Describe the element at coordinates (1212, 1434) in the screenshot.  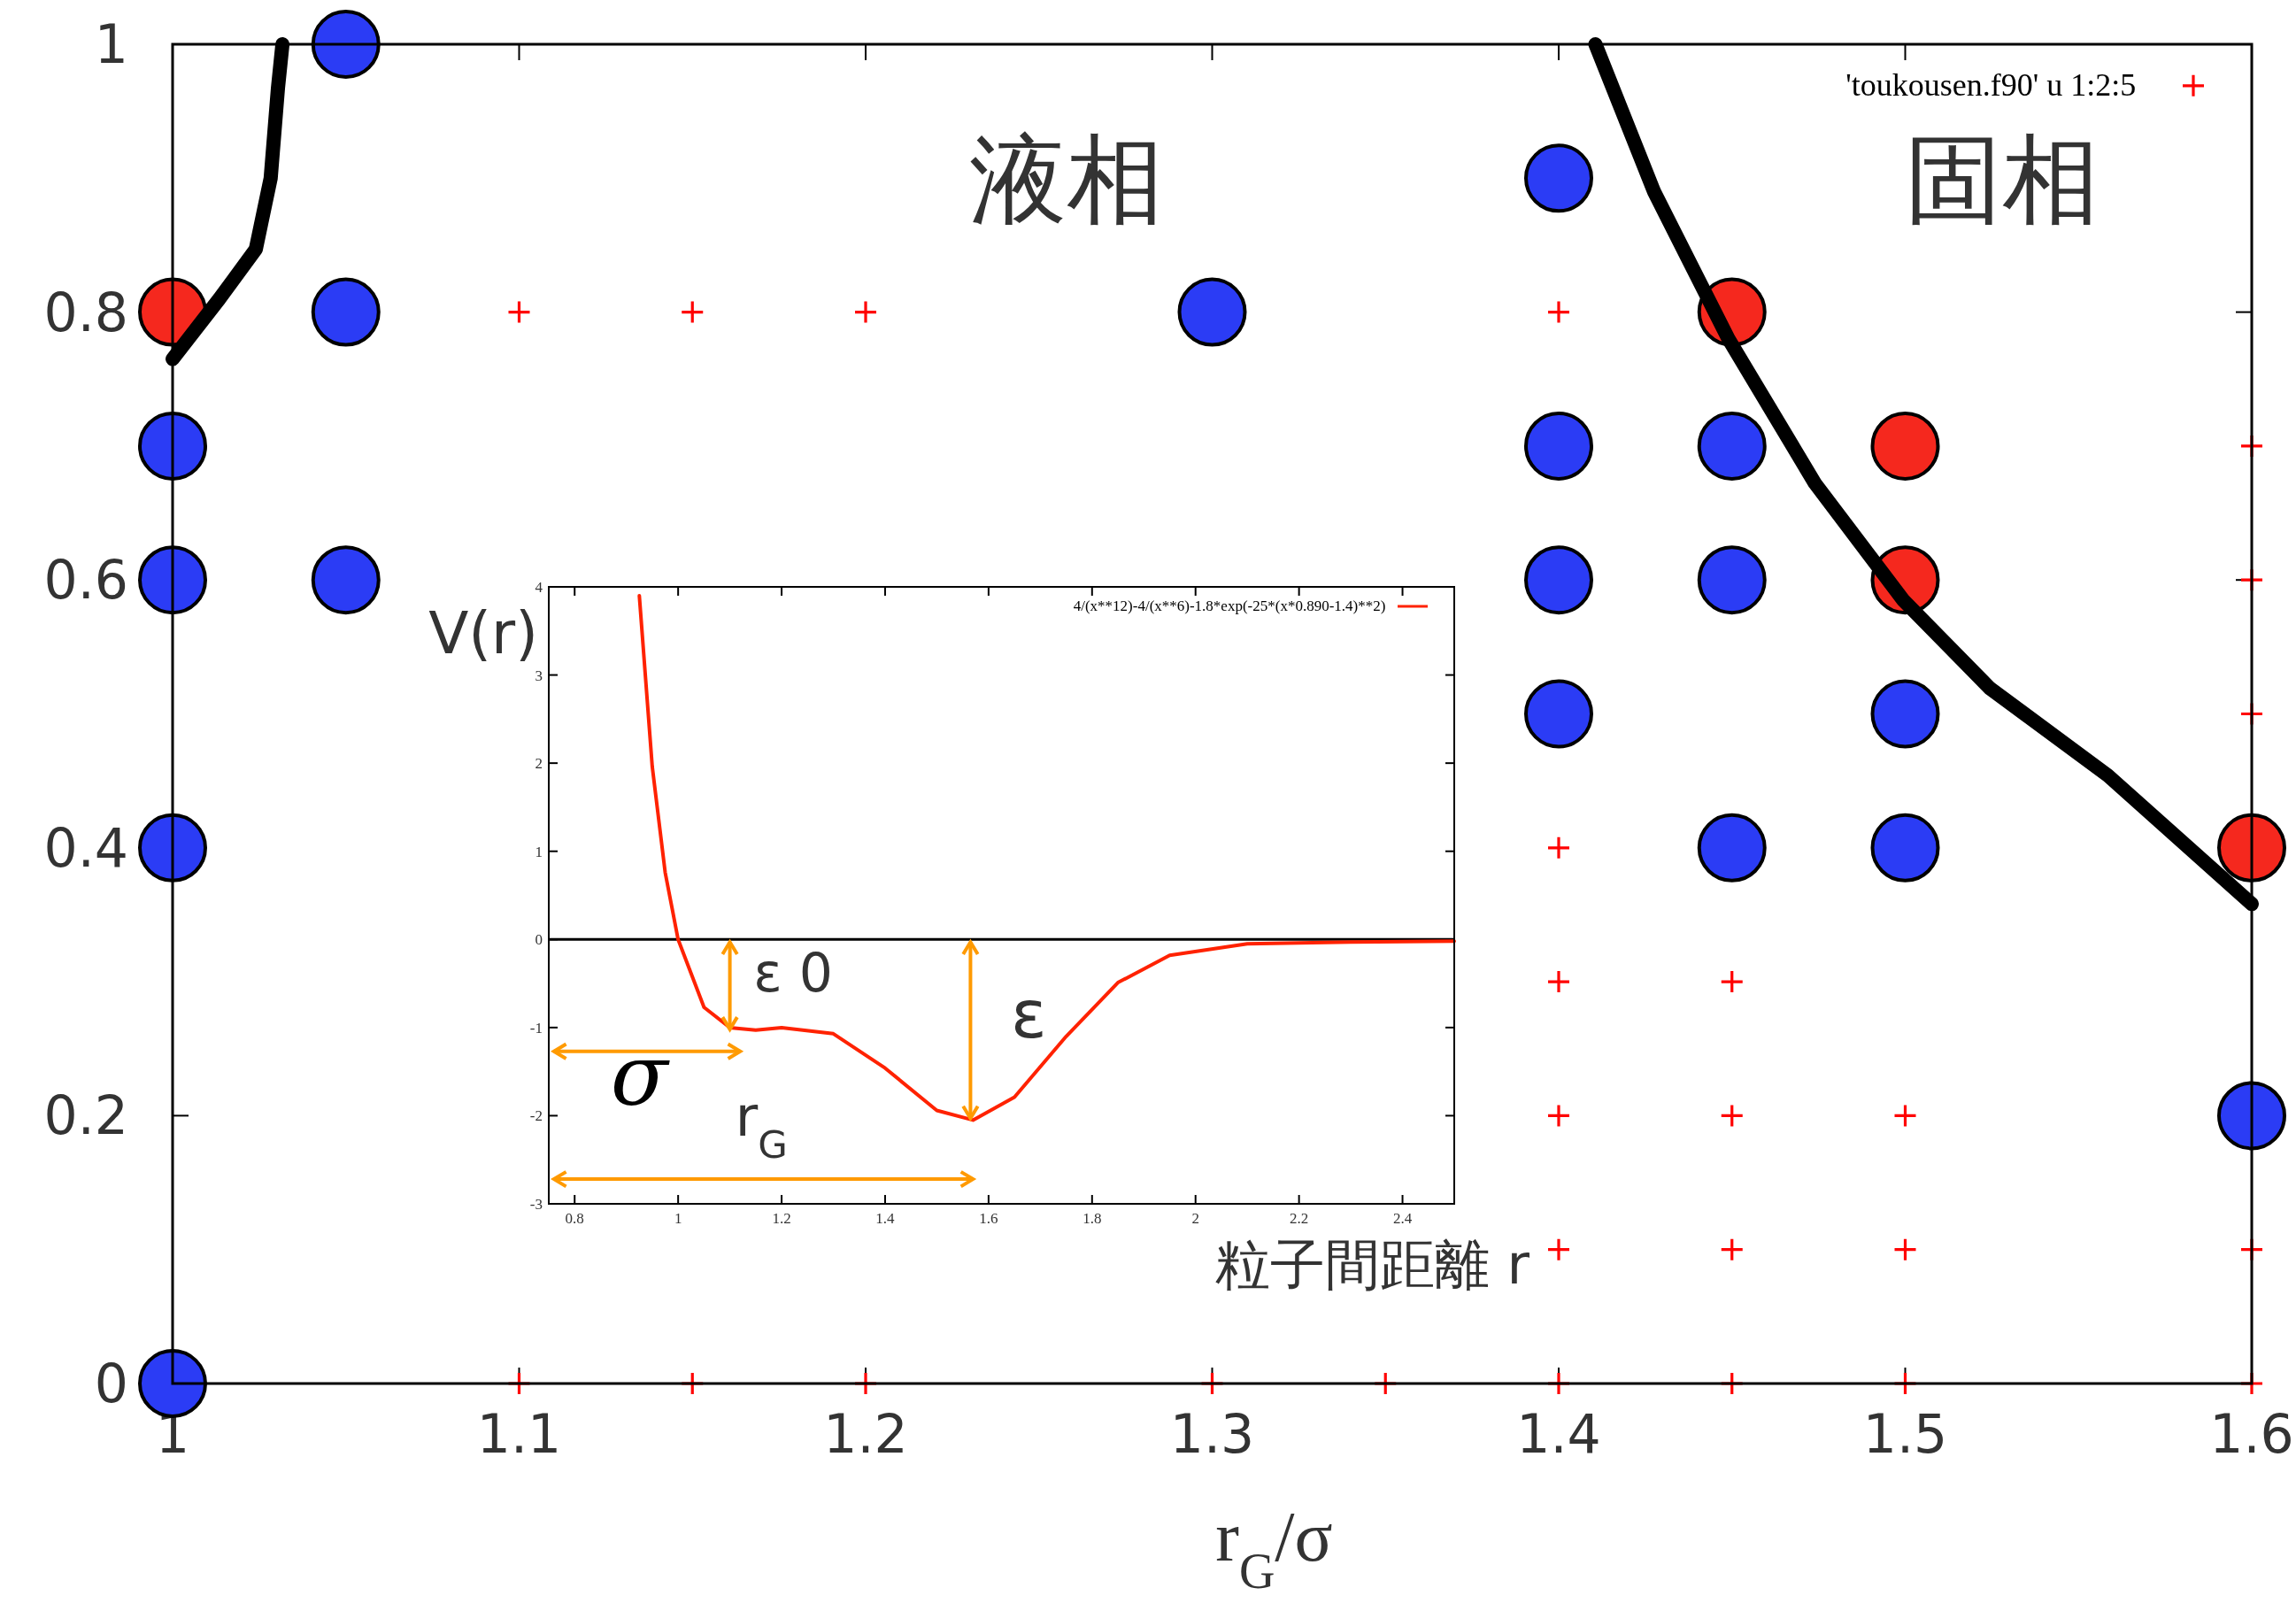
I see `x-tick-label: 1.3` at that location.